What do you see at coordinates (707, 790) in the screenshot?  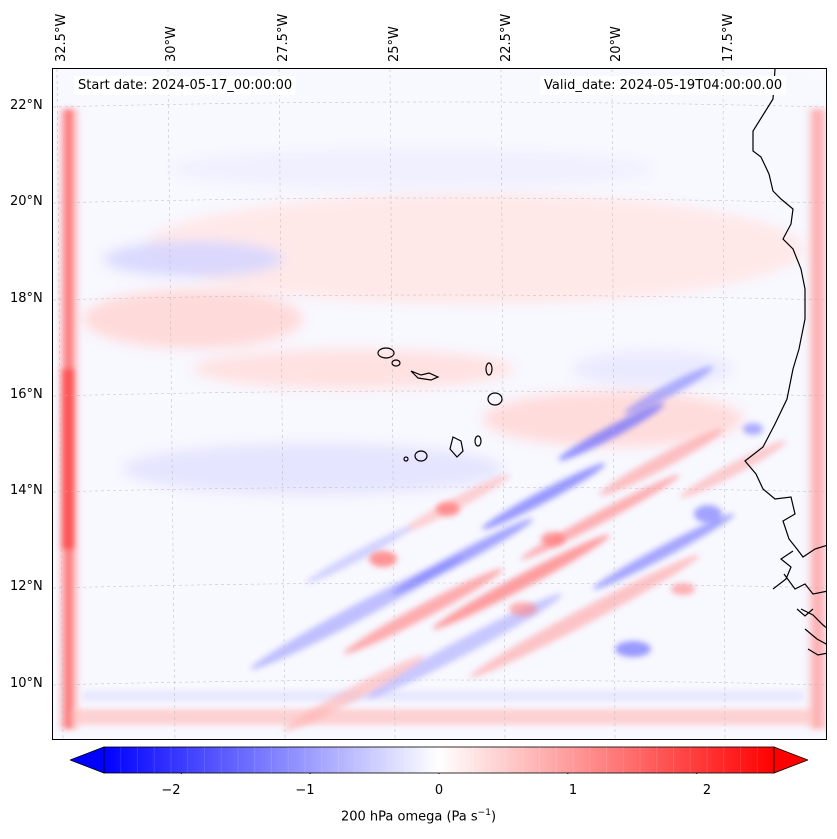 I see `colorbar-tick-label: 2` at bounding box center [707, 790].